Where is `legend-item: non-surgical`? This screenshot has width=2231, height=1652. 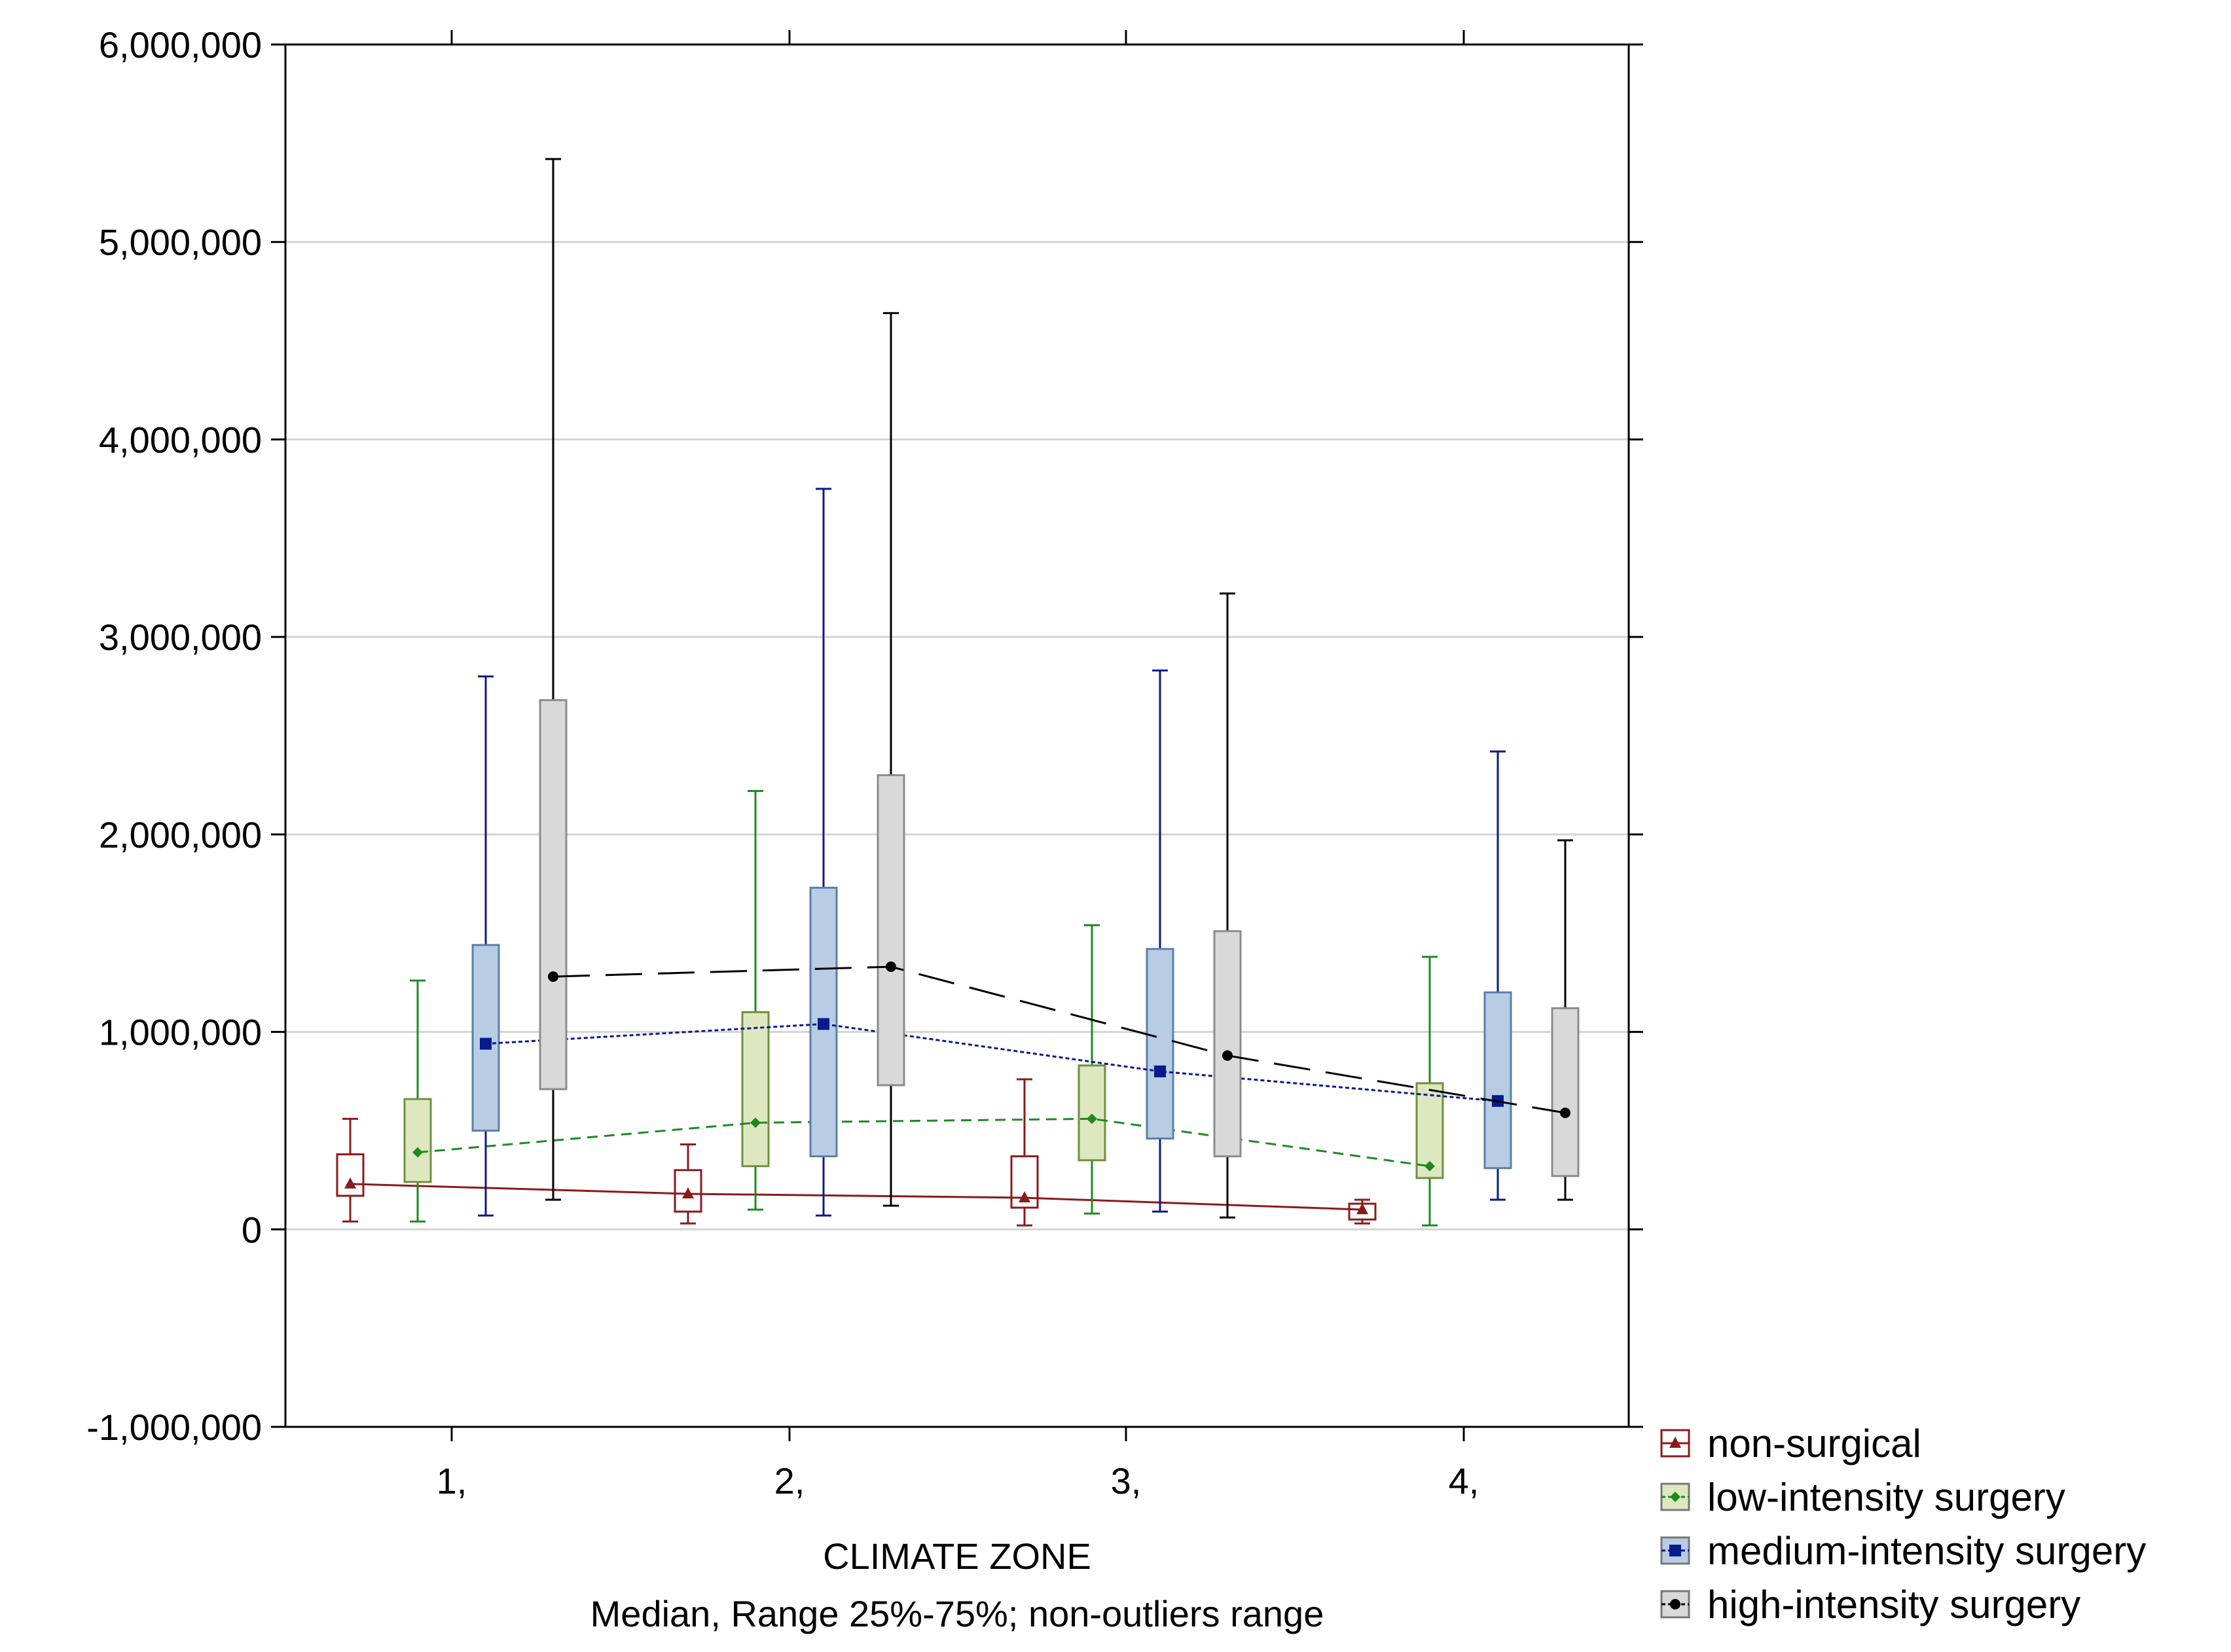 legend-item: non-surgical is located at coordinates (1790, 1444).